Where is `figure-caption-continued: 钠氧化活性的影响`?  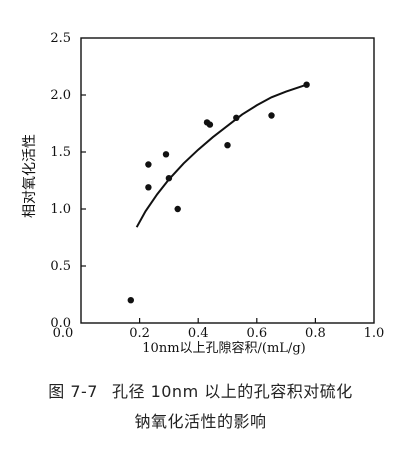 figure-caption-continued: 钠氧化活性的影响 is located at coordinates (200, 420).